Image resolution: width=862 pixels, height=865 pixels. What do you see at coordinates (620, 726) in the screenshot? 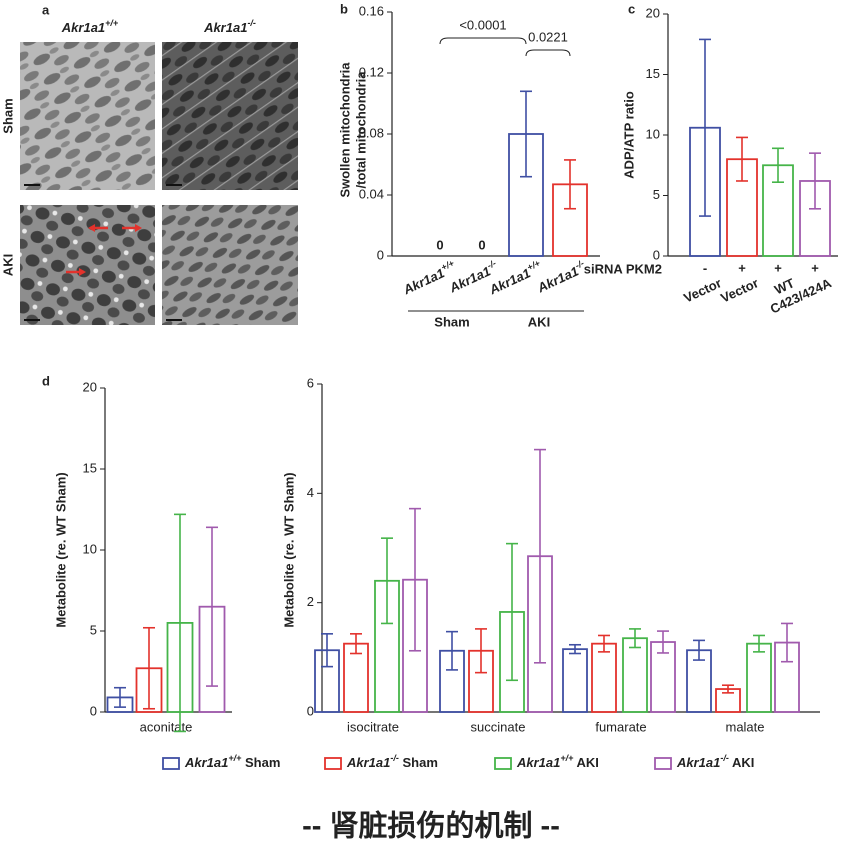
I see `x-tick-label: fumarate` at bounding box center [620, 726].